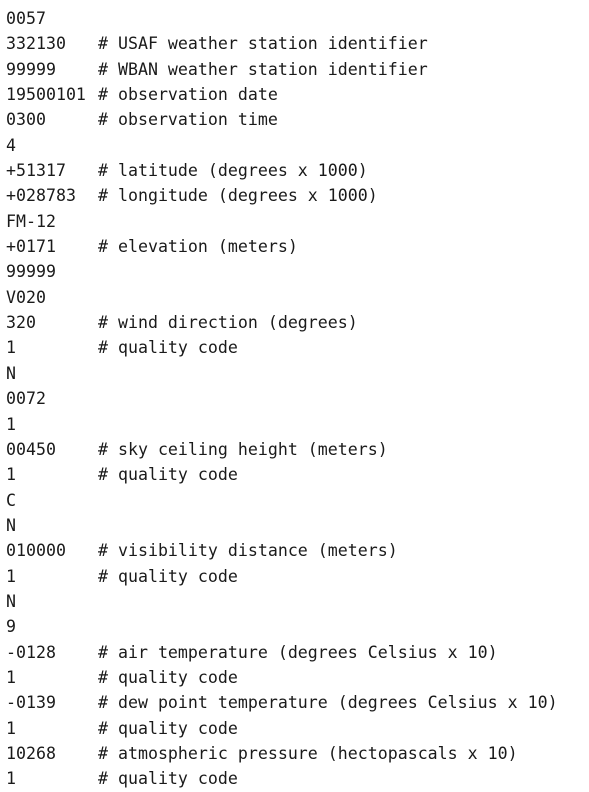  Describe the element at coordinates (263, 69) in the screenshot. I see `field-comment: # WBAN weather station identifier` at that location.